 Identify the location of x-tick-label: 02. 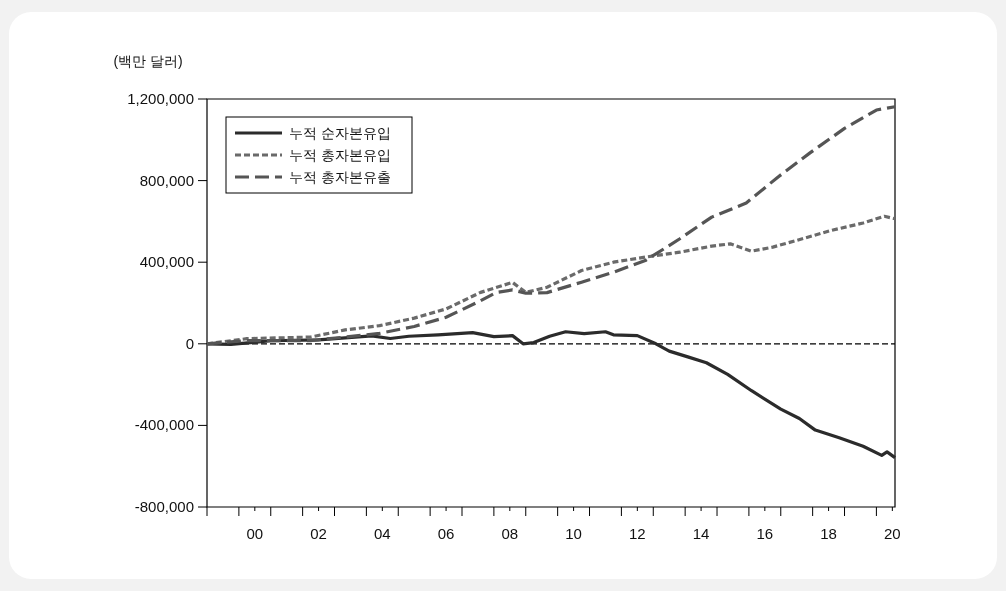
(318, 533).